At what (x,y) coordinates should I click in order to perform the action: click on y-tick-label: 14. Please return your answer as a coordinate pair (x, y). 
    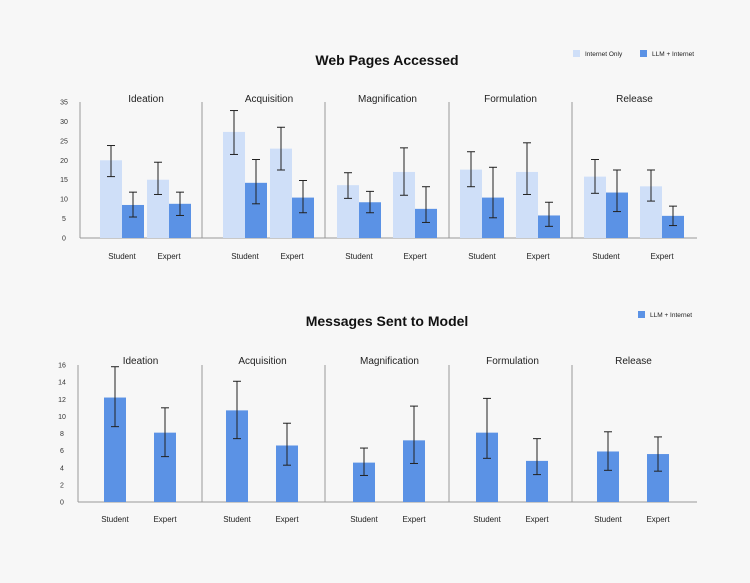
    Looking at the image, I should click on (62, 383).